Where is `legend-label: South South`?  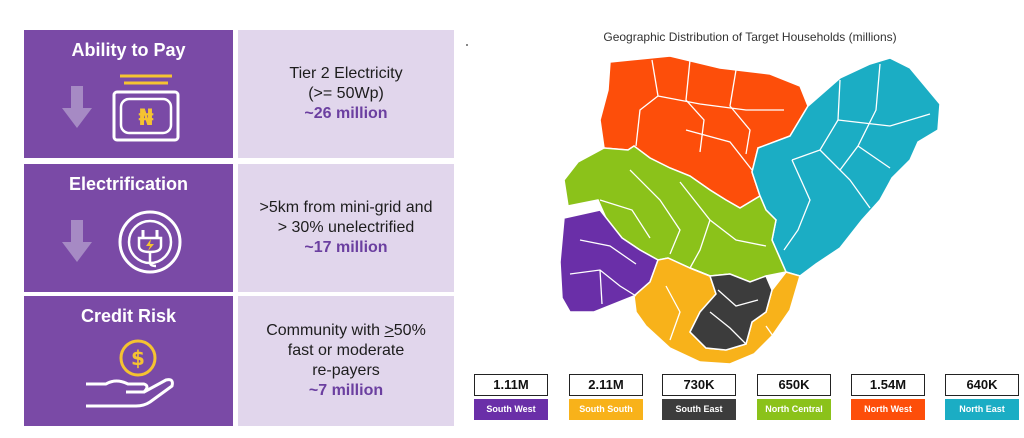 legend-label: South South is located at coordinates (606, 409).